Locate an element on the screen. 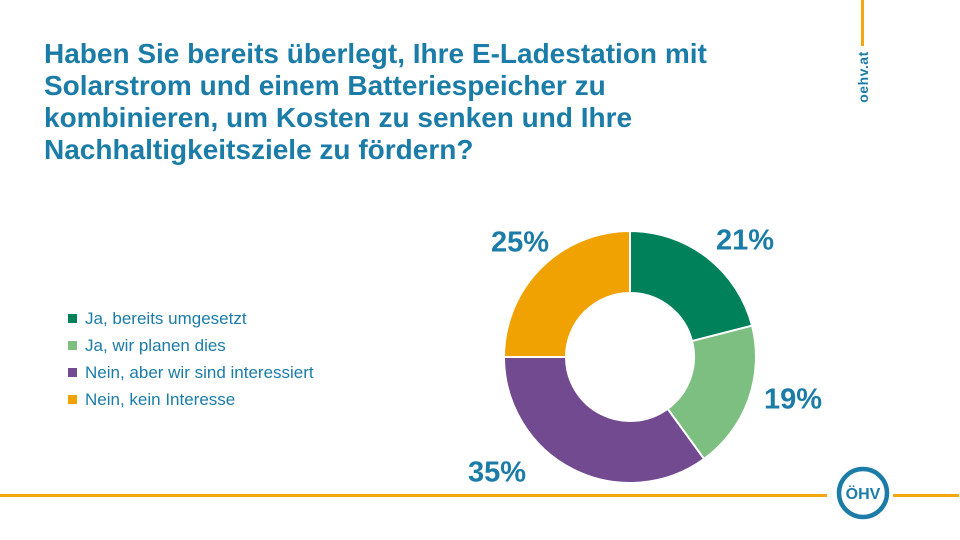  legend-label: Ja, bereits umgesetzt is located at coordinates (166, 318).